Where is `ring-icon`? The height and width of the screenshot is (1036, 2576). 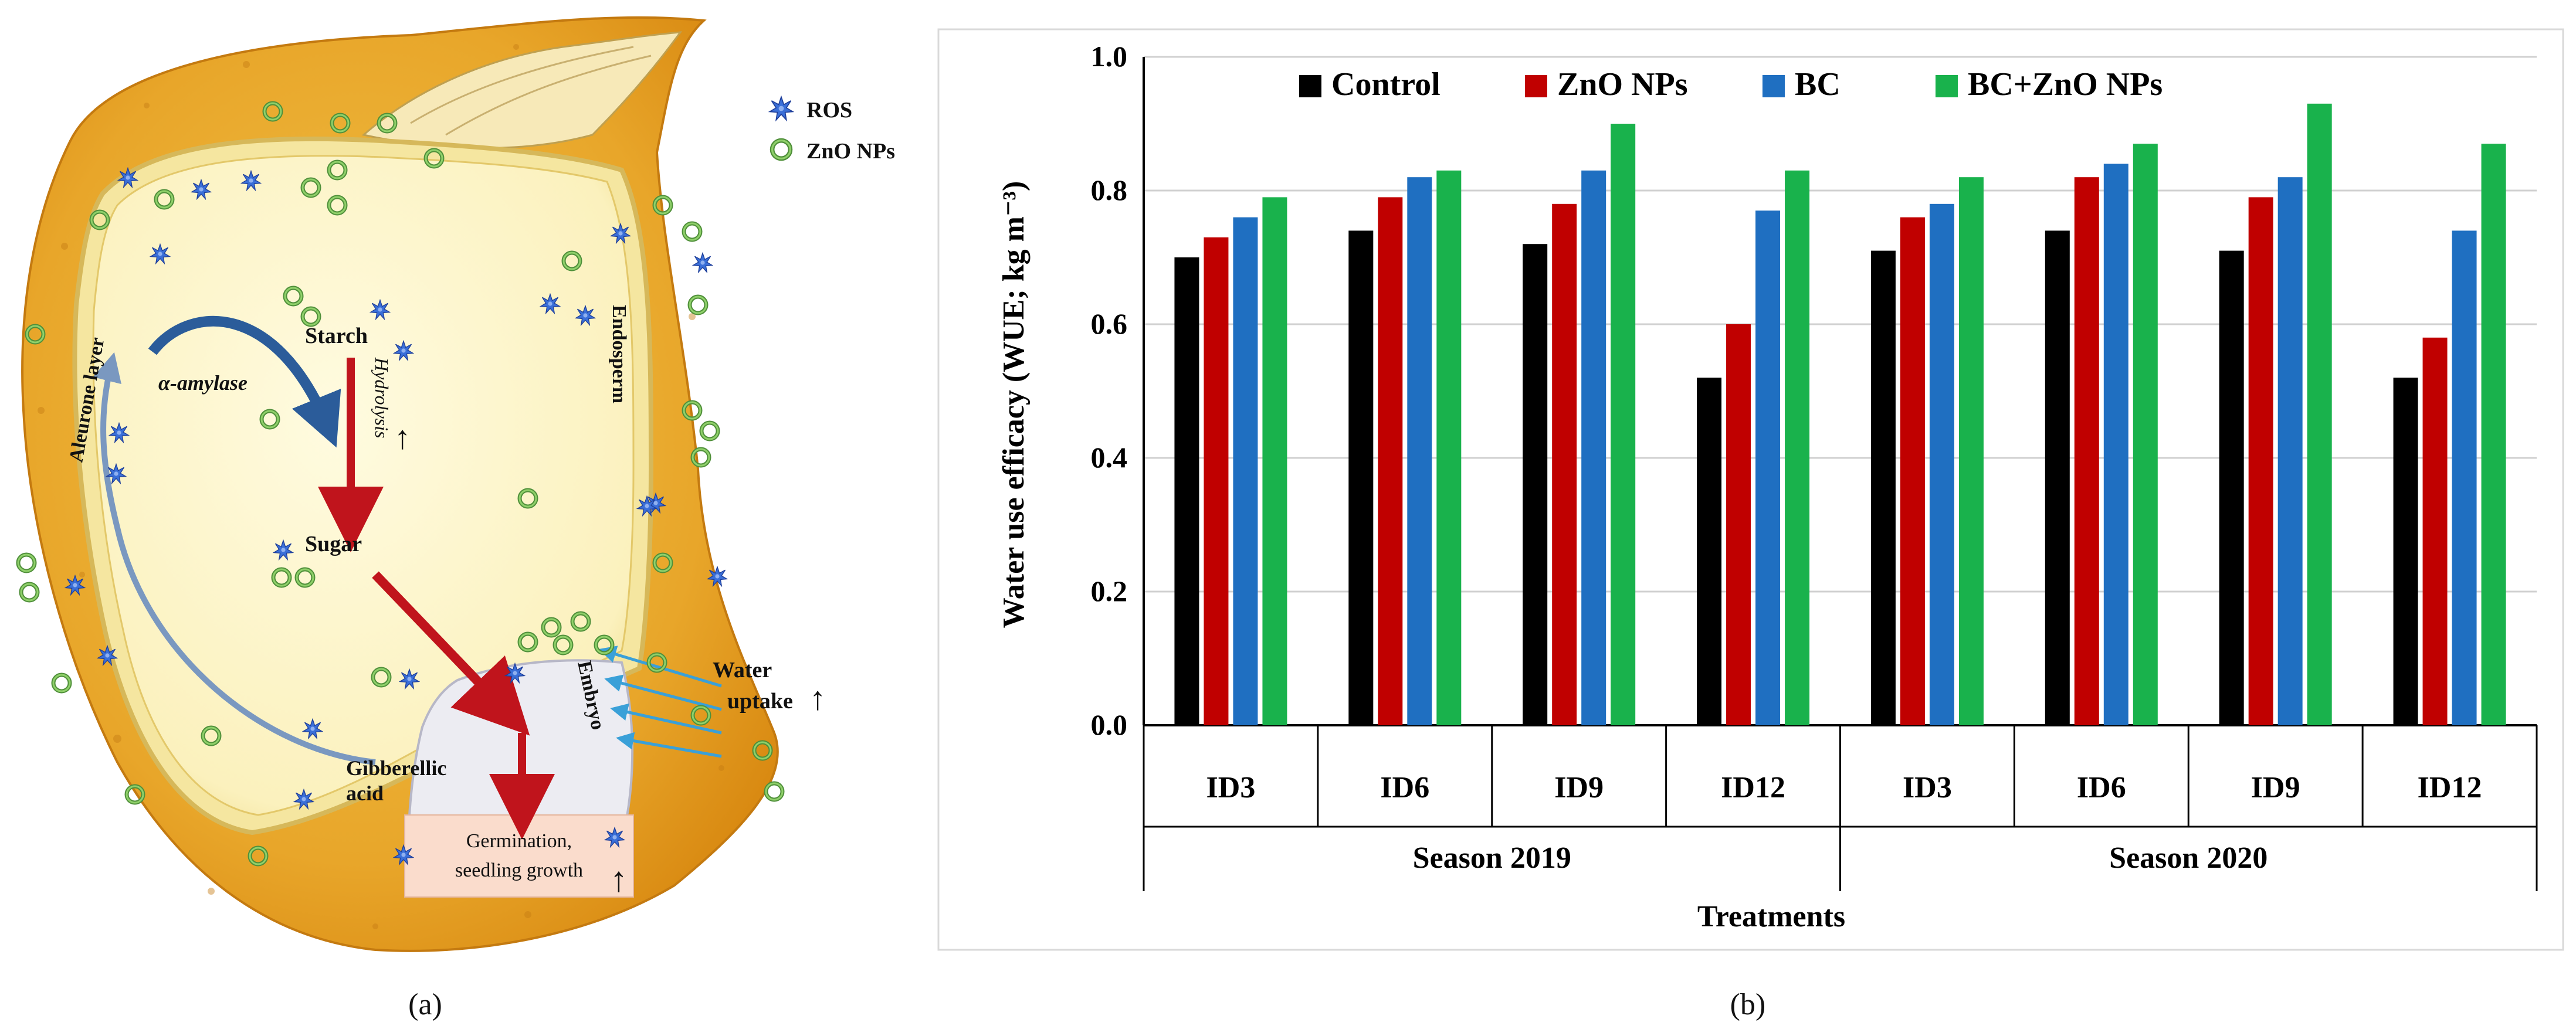
ring-icon is located at coordinates (781, 150).